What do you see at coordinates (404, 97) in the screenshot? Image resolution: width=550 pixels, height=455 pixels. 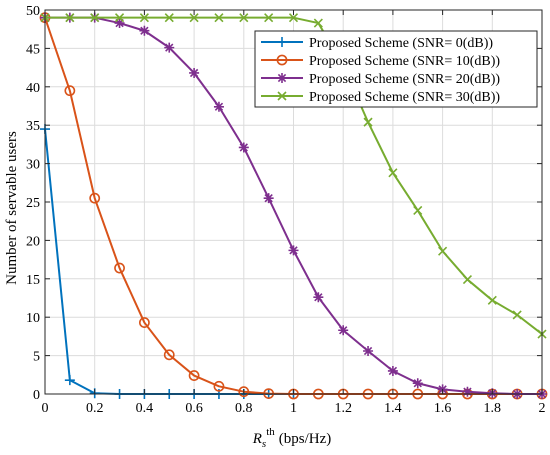 I see `legend-label: Proposed Scheme (SNR= 30(dB))` at bounding box center [404, 97].